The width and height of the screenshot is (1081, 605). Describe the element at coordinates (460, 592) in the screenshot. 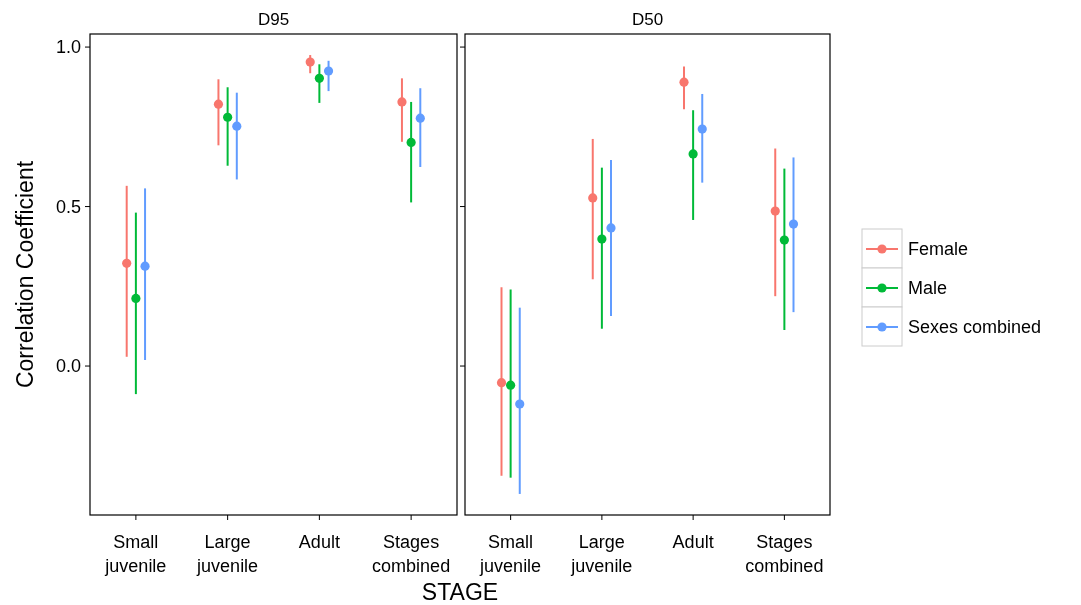

I see `x-axis-title: STAGE` at that location.